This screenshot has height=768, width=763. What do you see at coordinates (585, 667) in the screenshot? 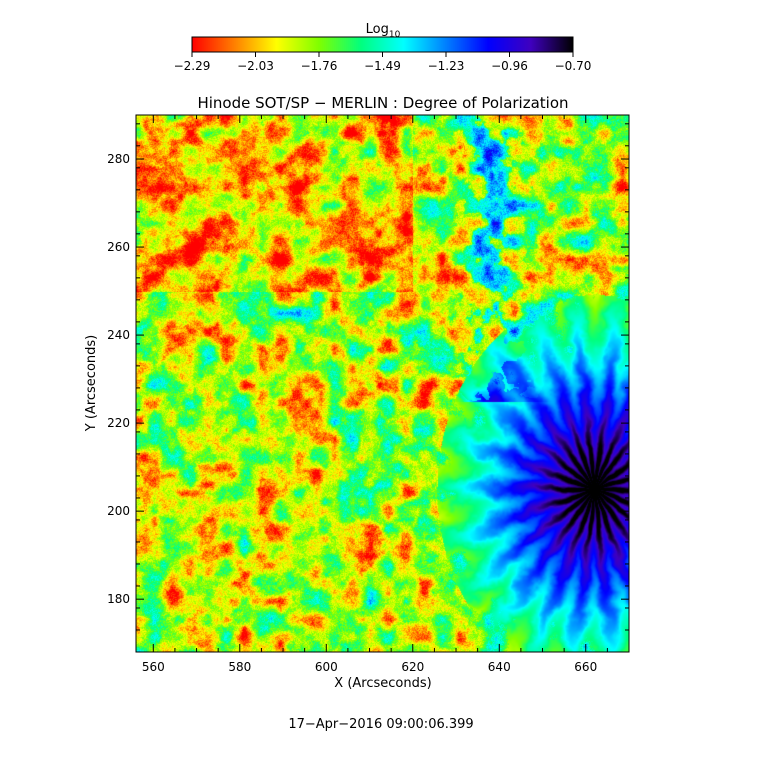
I see `x-tick-label: 660` at bounding box center [585, 667].